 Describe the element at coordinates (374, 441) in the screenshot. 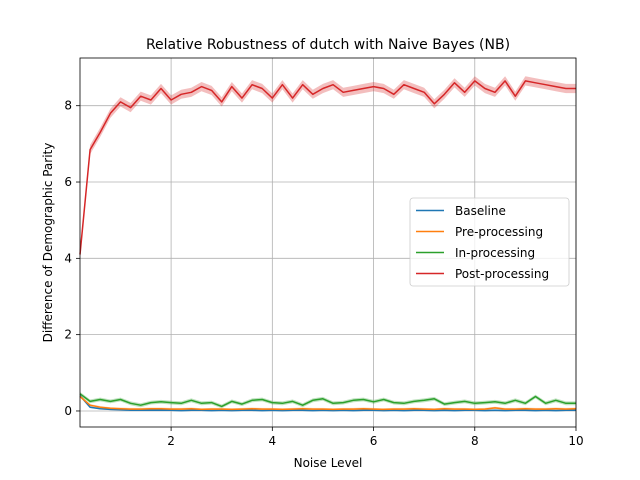

I see `x-tick-label: 6` at that location.